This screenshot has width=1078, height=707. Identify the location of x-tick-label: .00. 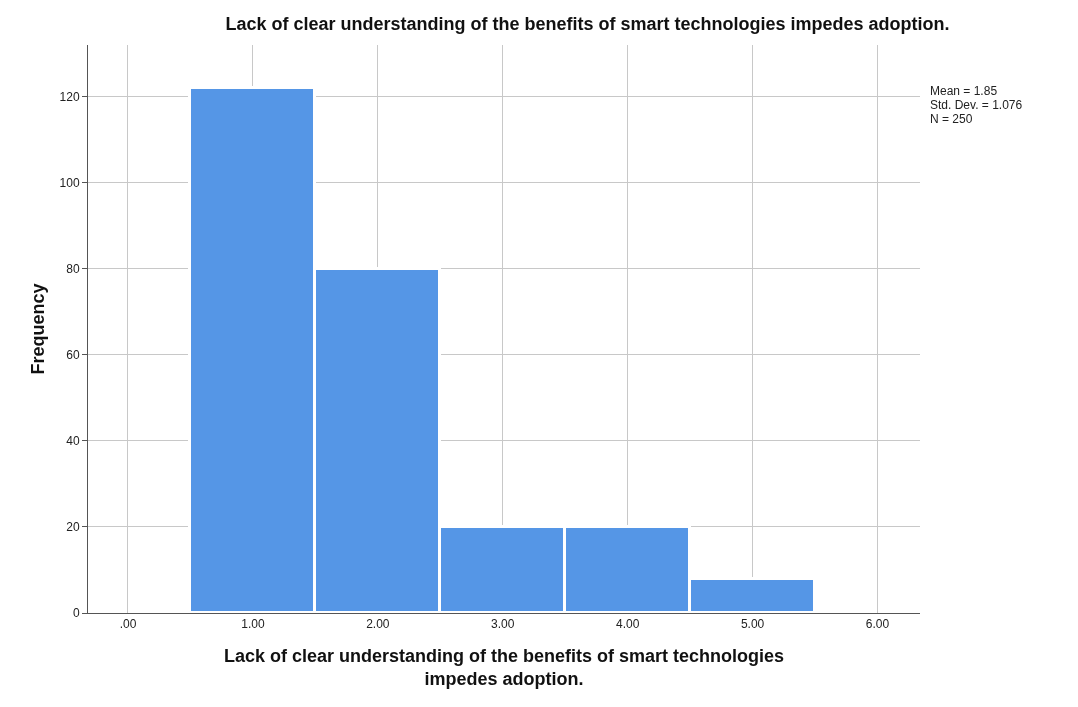
(128, 624).